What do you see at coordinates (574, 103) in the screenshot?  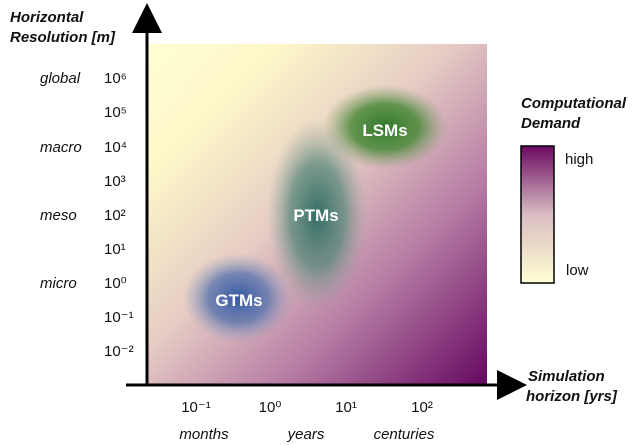 I see `legend-title-line1: Computational` at bounding box center [574, 103].